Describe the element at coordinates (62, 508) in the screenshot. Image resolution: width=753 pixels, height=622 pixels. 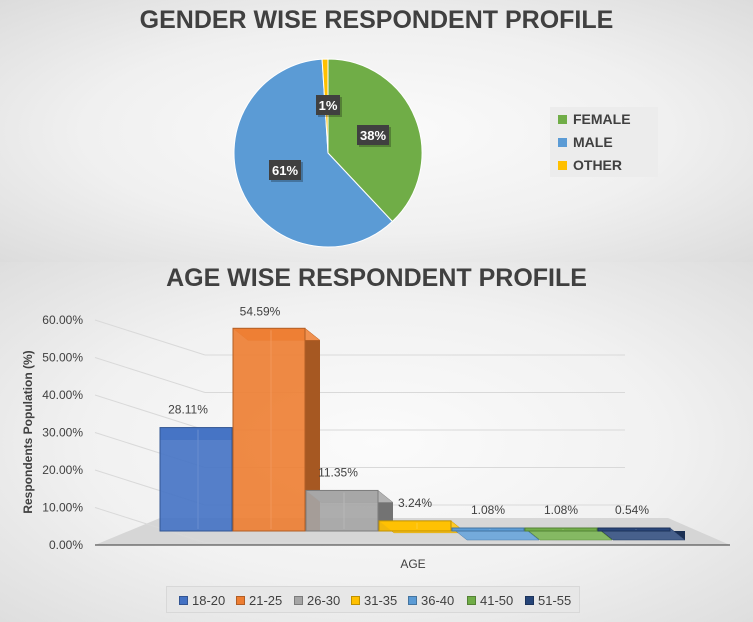
I see `y-tick-label: 10.00%` at that location.